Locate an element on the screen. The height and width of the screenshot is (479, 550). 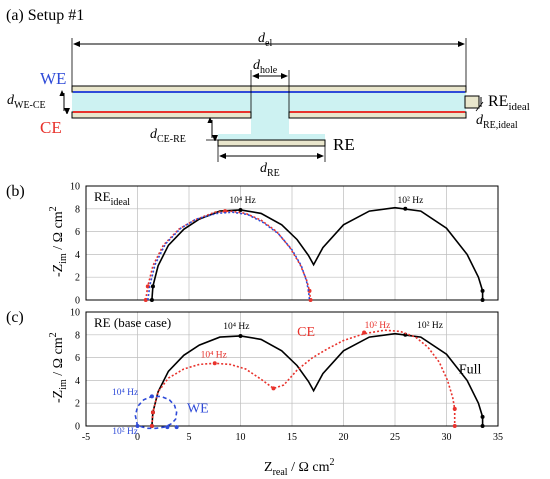
x-tick-label: 35 is located at coordinates (498, 437).